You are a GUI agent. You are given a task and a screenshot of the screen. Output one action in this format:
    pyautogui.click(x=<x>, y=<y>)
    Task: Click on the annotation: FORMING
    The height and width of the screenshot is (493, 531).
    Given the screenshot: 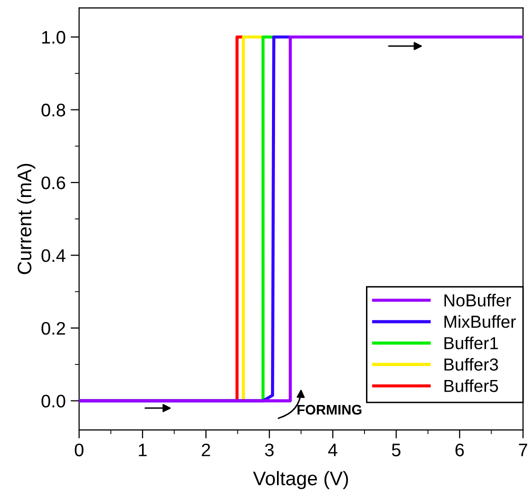 What is the action you would take?
    pyautogui.click(x=330, y=409)
    